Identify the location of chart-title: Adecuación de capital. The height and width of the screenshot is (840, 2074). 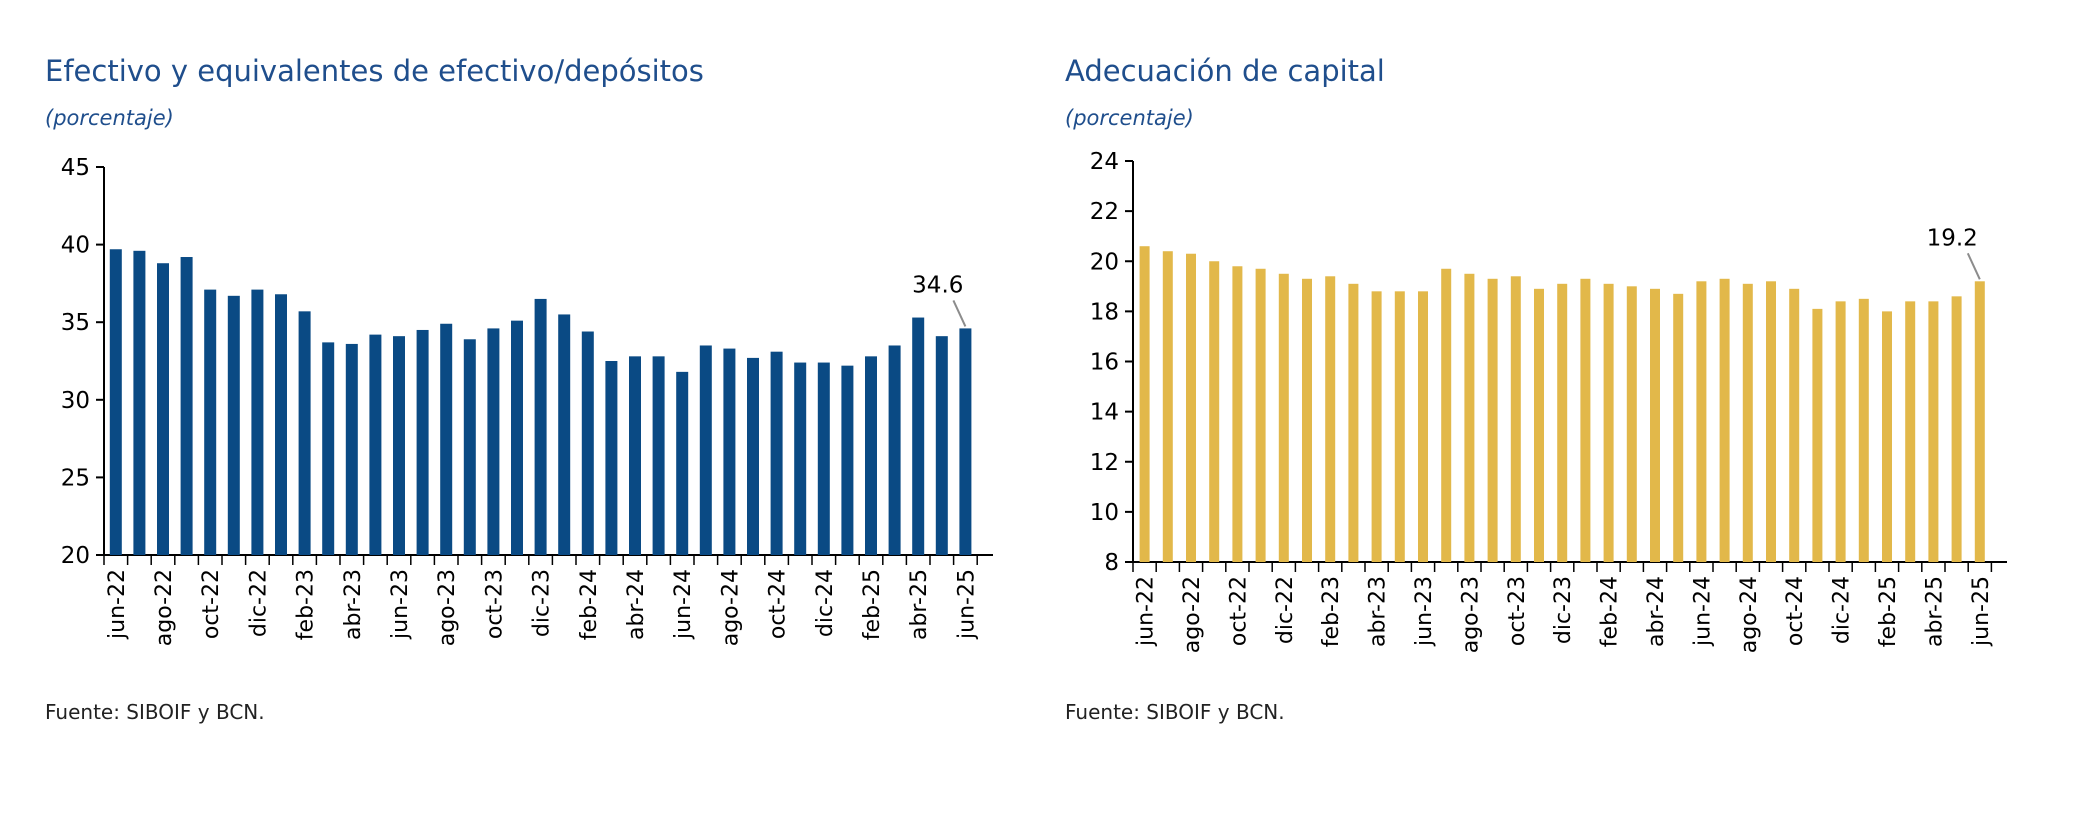
(1225, 71).